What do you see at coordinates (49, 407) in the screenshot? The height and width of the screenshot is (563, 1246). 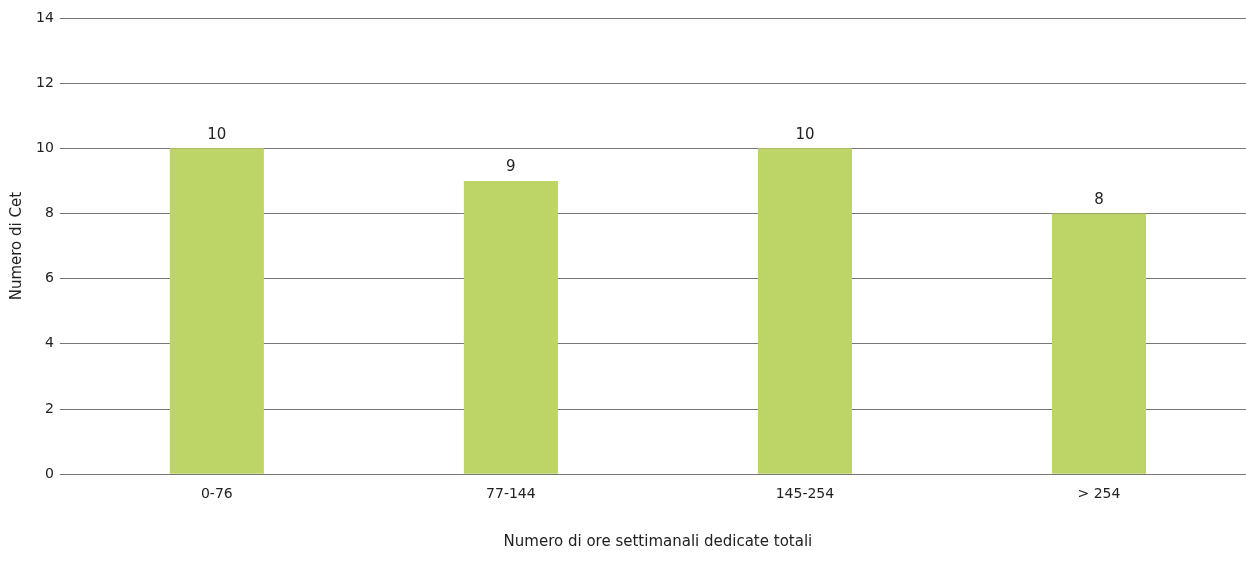 I see `y-tick-label: 2` at bounding box center [49, 407].